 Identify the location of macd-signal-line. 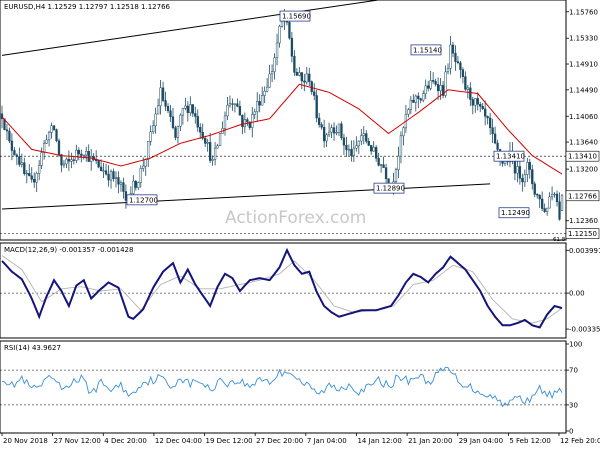
(282, 289).